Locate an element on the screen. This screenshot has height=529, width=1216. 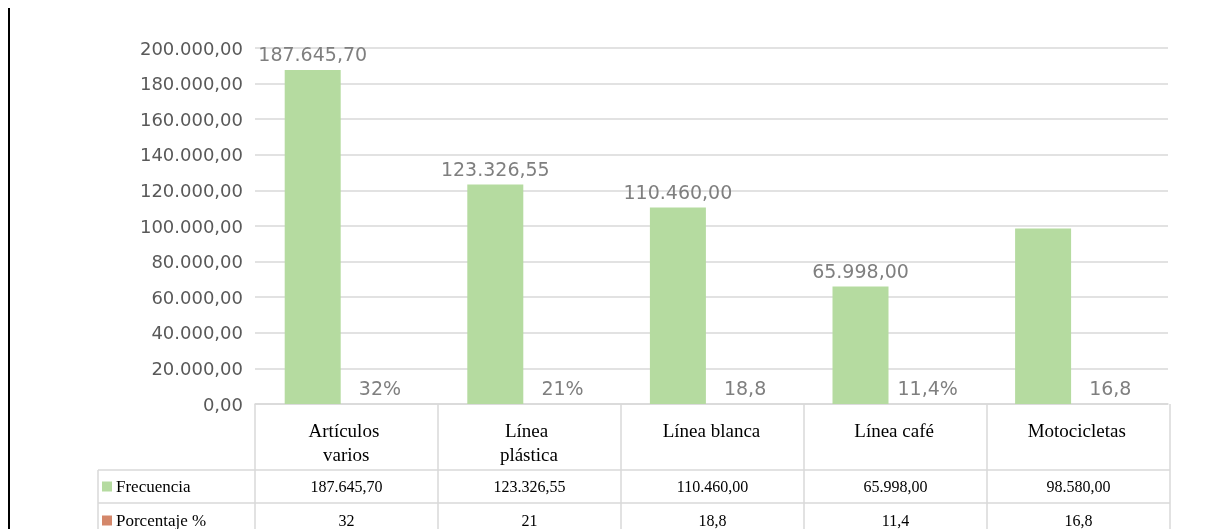
x-tick-label: Línea café is located at coordinates (894, 430).